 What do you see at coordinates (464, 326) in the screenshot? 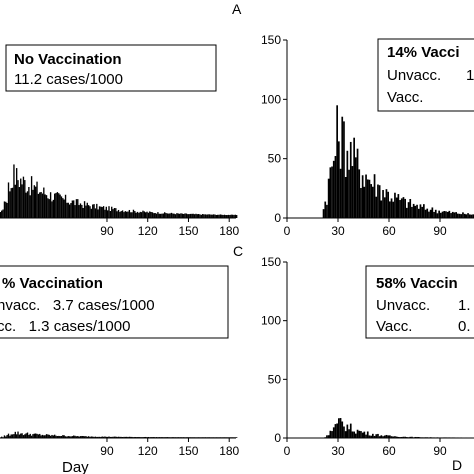
I see `legend-value-vacc: 0.` at bounding box center [464, 326].